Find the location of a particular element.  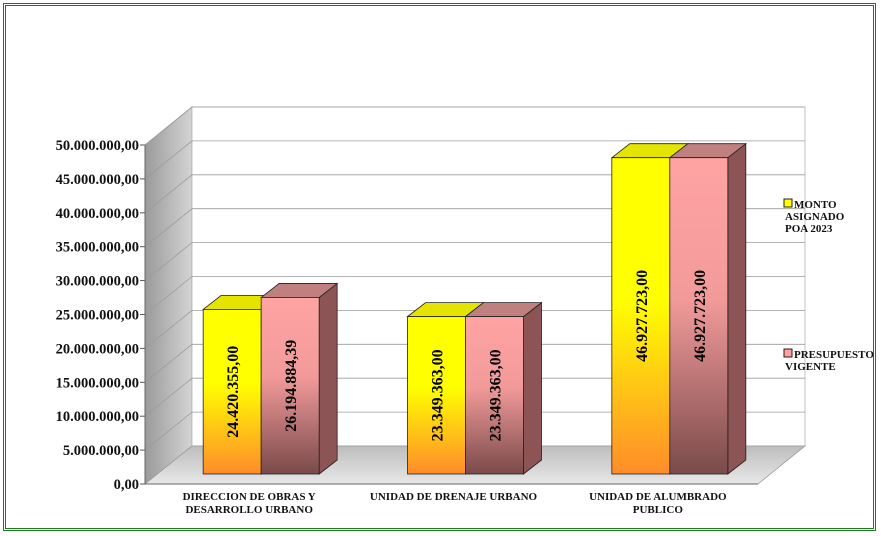

y-tick-label: 35.000.000,00 is located at coordinates (97, 248).